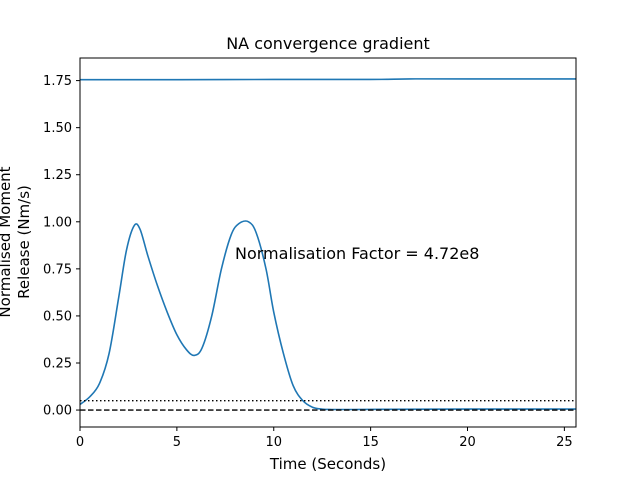 The height and width of the screenshot is (480, 640). What do you see at coordinates (57, 363) in the screenshot?
I see `y-tick-label: 0.25` at bounding box center [57, 363].